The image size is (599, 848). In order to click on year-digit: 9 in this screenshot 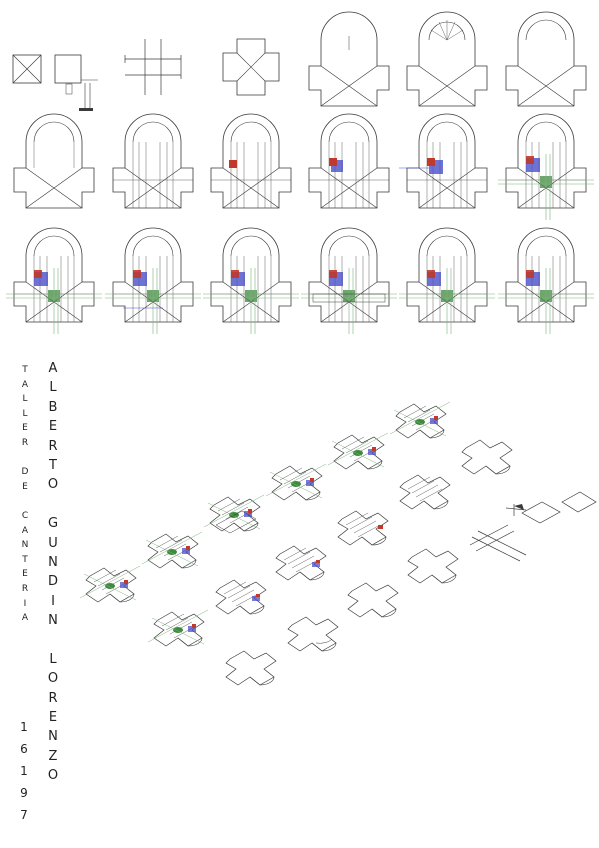, I will do `click(24, 793)`.